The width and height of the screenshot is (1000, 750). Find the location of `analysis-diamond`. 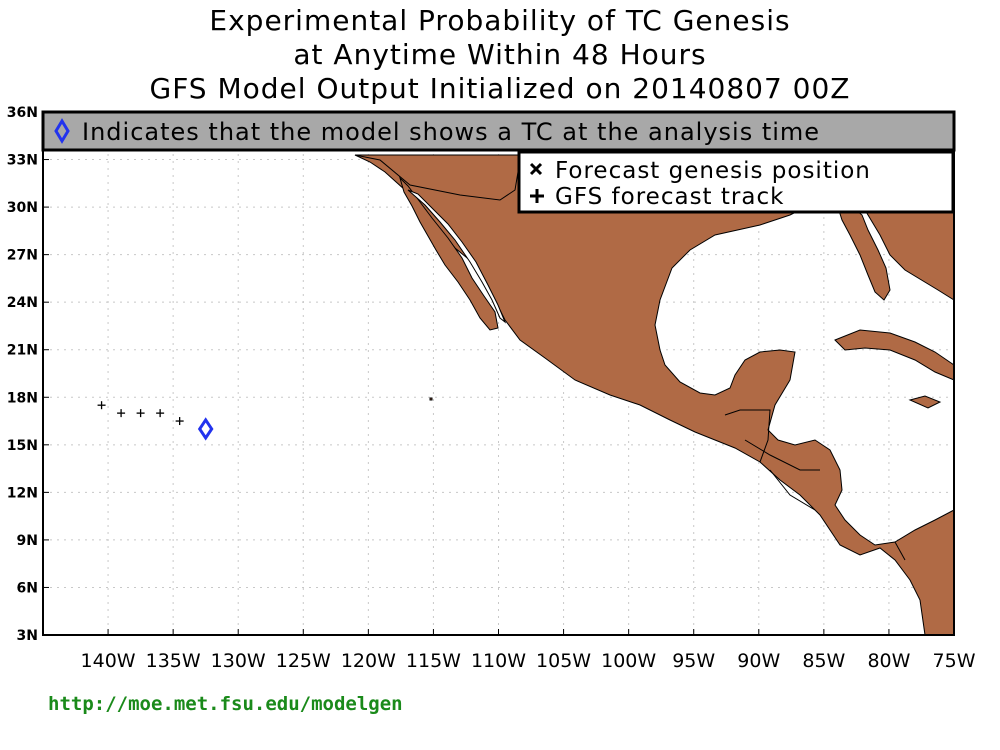

analysis-diamond is located at coordinates (205, 429).